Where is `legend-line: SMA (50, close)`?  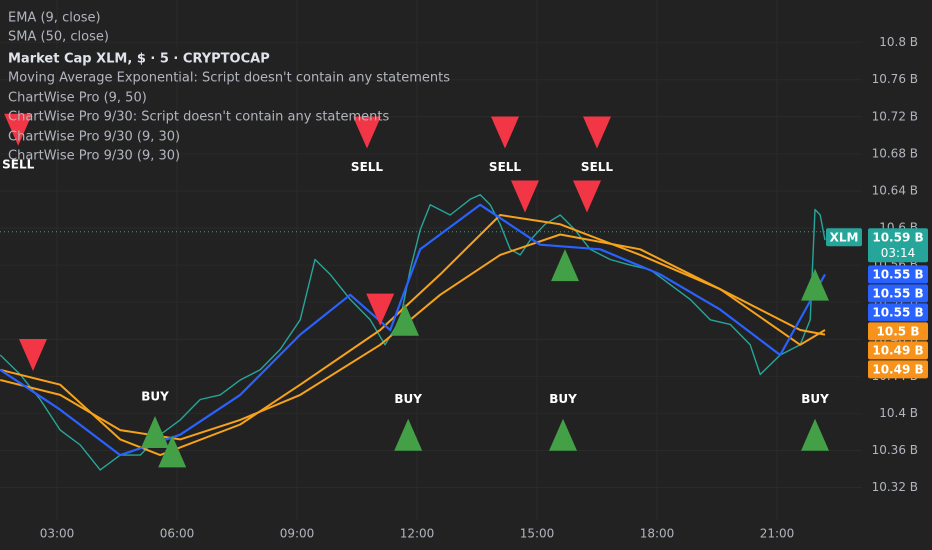
legend-line: SMA (50, close) is located at coordinates (58, 37).